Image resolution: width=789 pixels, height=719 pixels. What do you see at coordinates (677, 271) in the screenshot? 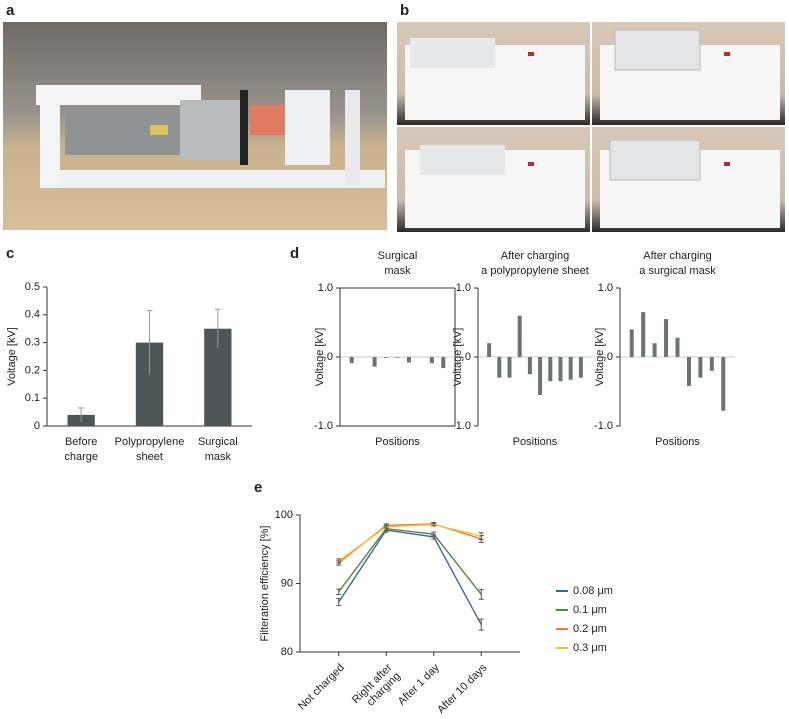
I see `chart-title: a surgical mask` at bounding box center [677, 271].